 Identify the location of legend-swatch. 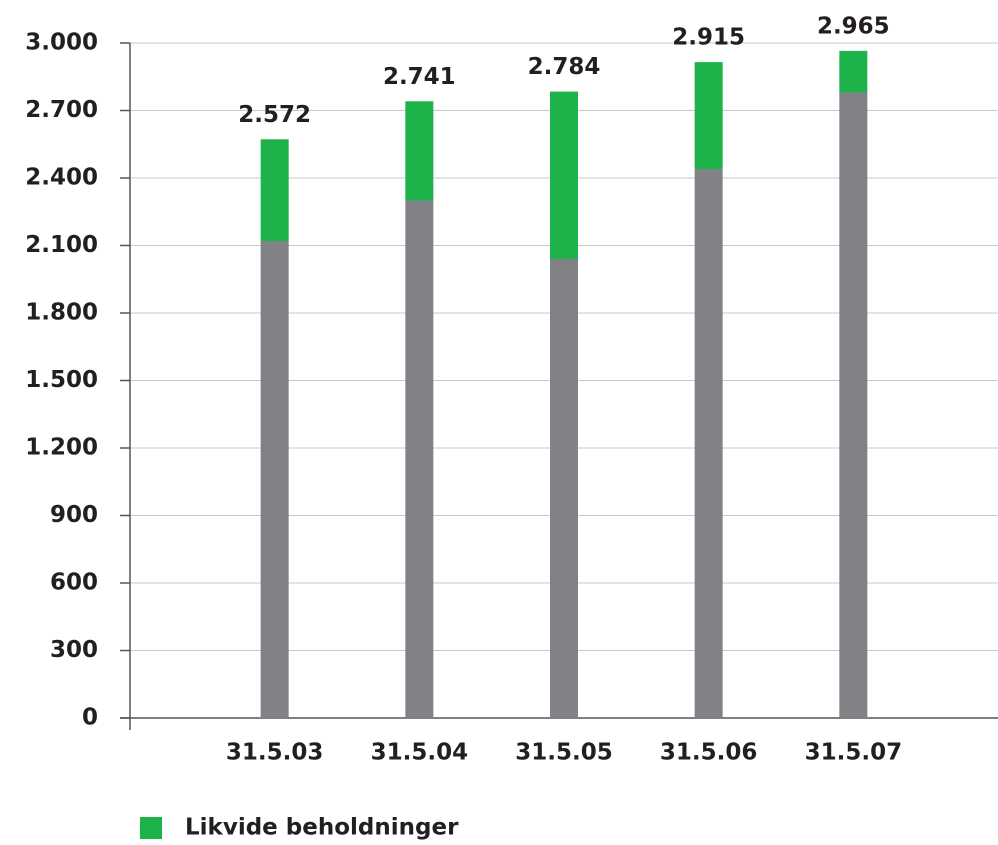
(151, 828).